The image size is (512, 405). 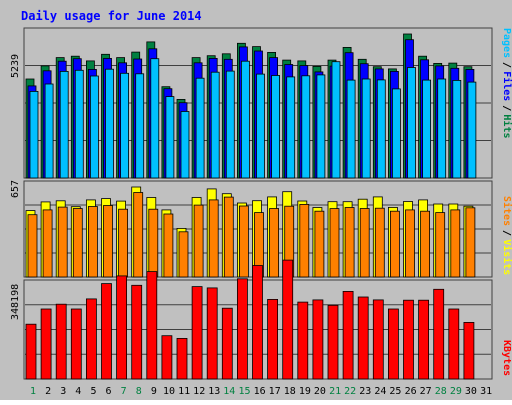 What do you see at coordinates (154, 391) in the screenshot?
I see `day-label-9: 9` at bounding box center [154, 391].